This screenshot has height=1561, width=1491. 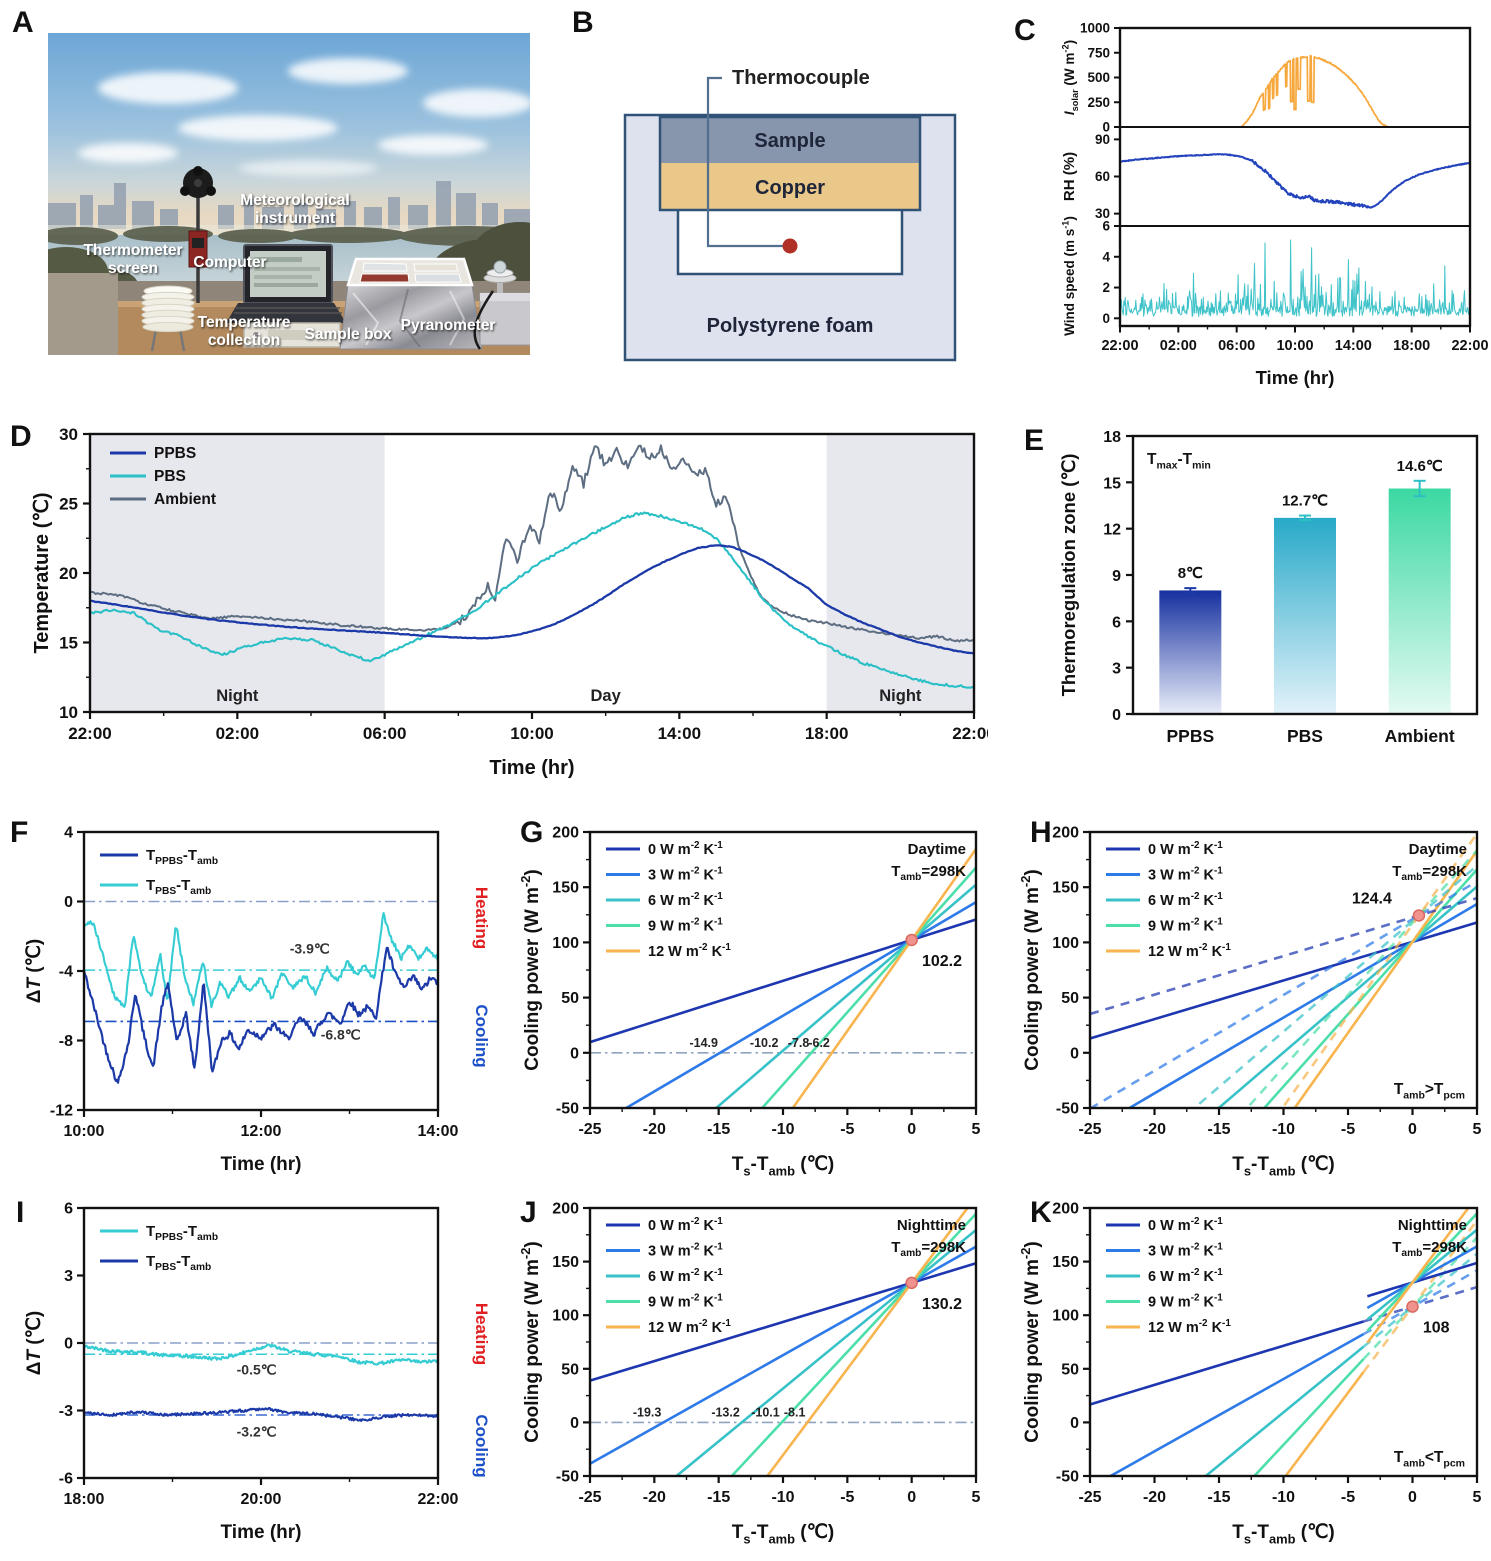 I want to click on x-tick-label: 0, so click(x=1412, y=1129).